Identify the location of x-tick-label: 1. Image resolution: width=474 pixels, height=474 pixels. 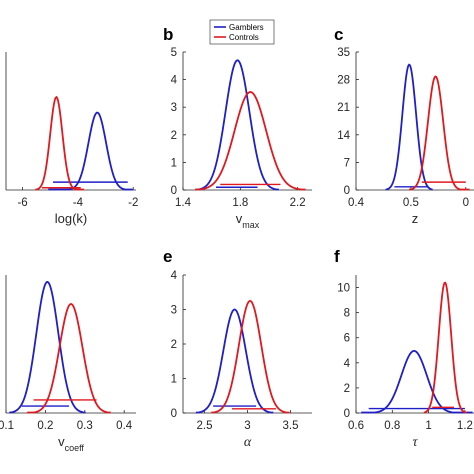
(428, 426).